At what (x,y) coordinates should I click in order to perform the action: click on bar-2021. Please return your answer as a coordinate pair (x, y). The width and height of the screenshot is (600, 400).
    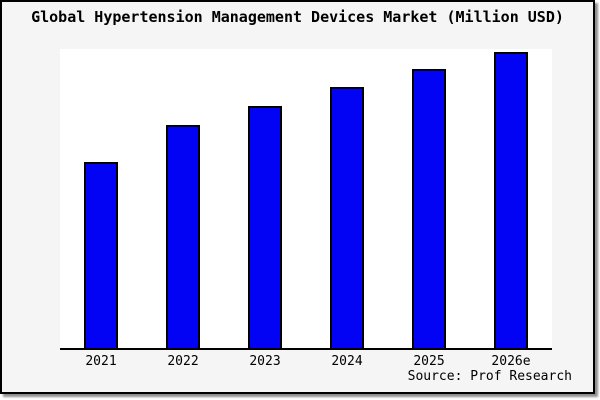
    Looking at the image, I should click on (101, 255).